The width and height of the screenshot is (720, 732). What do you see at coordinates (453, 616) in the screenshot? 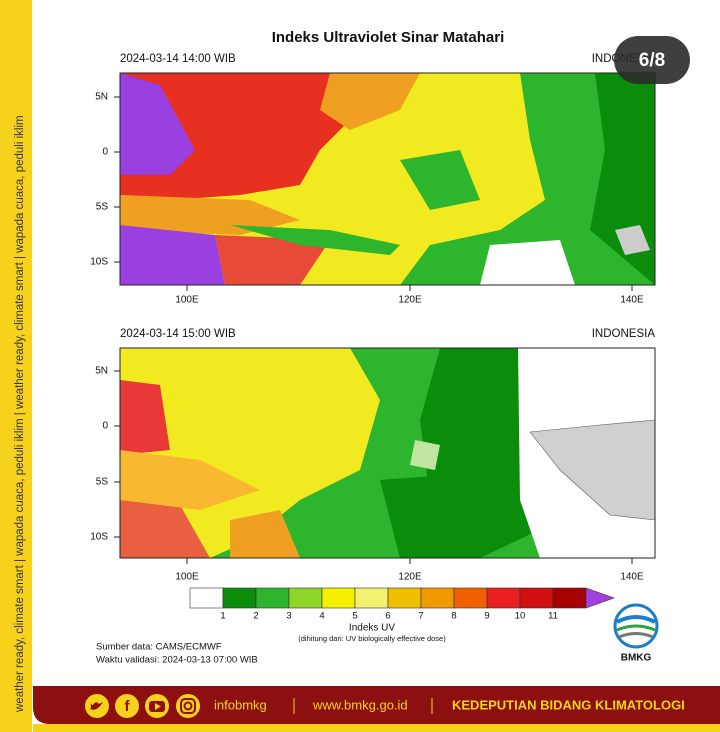
I see `colorbar-label: 8` at bounding box center [453, 616].